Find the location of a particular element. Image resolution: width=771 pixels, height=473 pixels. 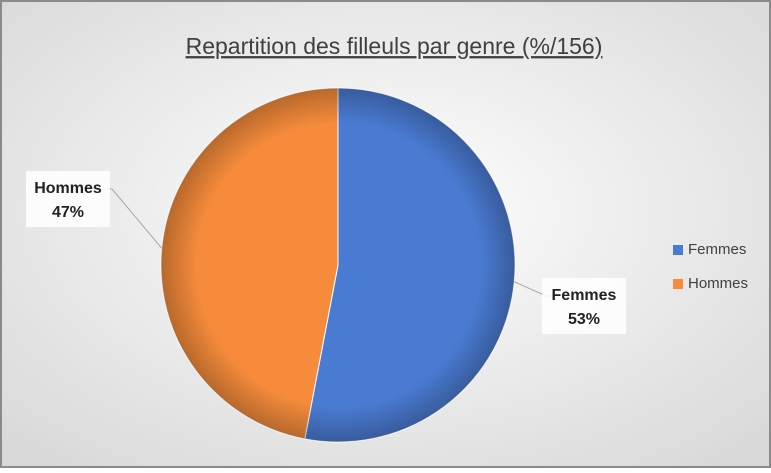

data-label-name: Hommes is located at coordinates (68, 188).